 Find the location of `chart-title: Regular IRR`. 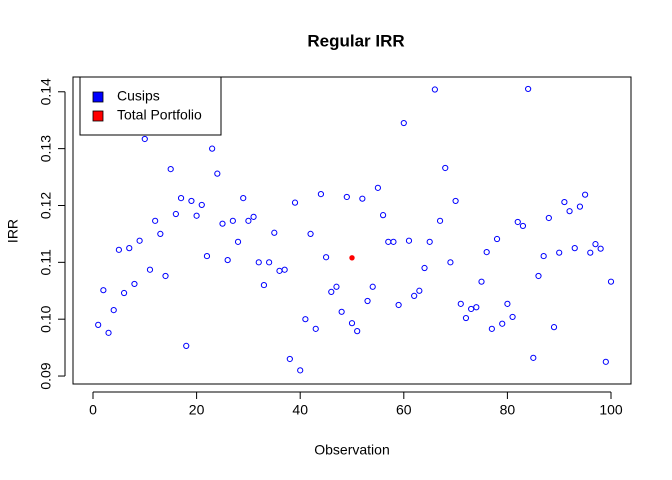

chart-title: Regular IRR is located at coordinates (355, 40).